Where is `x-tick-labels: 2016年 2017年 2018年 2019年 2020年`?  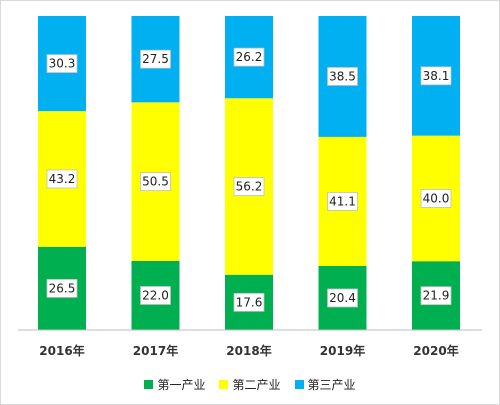 x-tick-labels: 2016年 2017年 2018年 2019年 2020年 is located at coordinates (248, 350).